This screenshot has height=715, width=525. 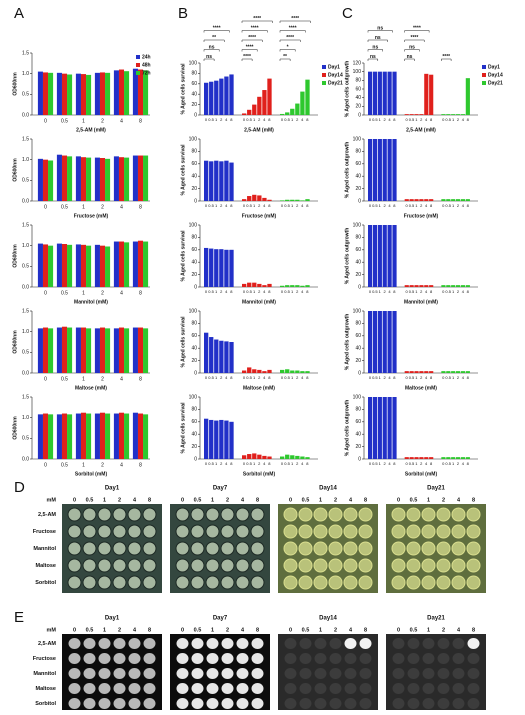 What do you see at coordinates (25, 439) in the screenshot?
I see `y-tick-label: 0.5` at bounding box center [25, 439].